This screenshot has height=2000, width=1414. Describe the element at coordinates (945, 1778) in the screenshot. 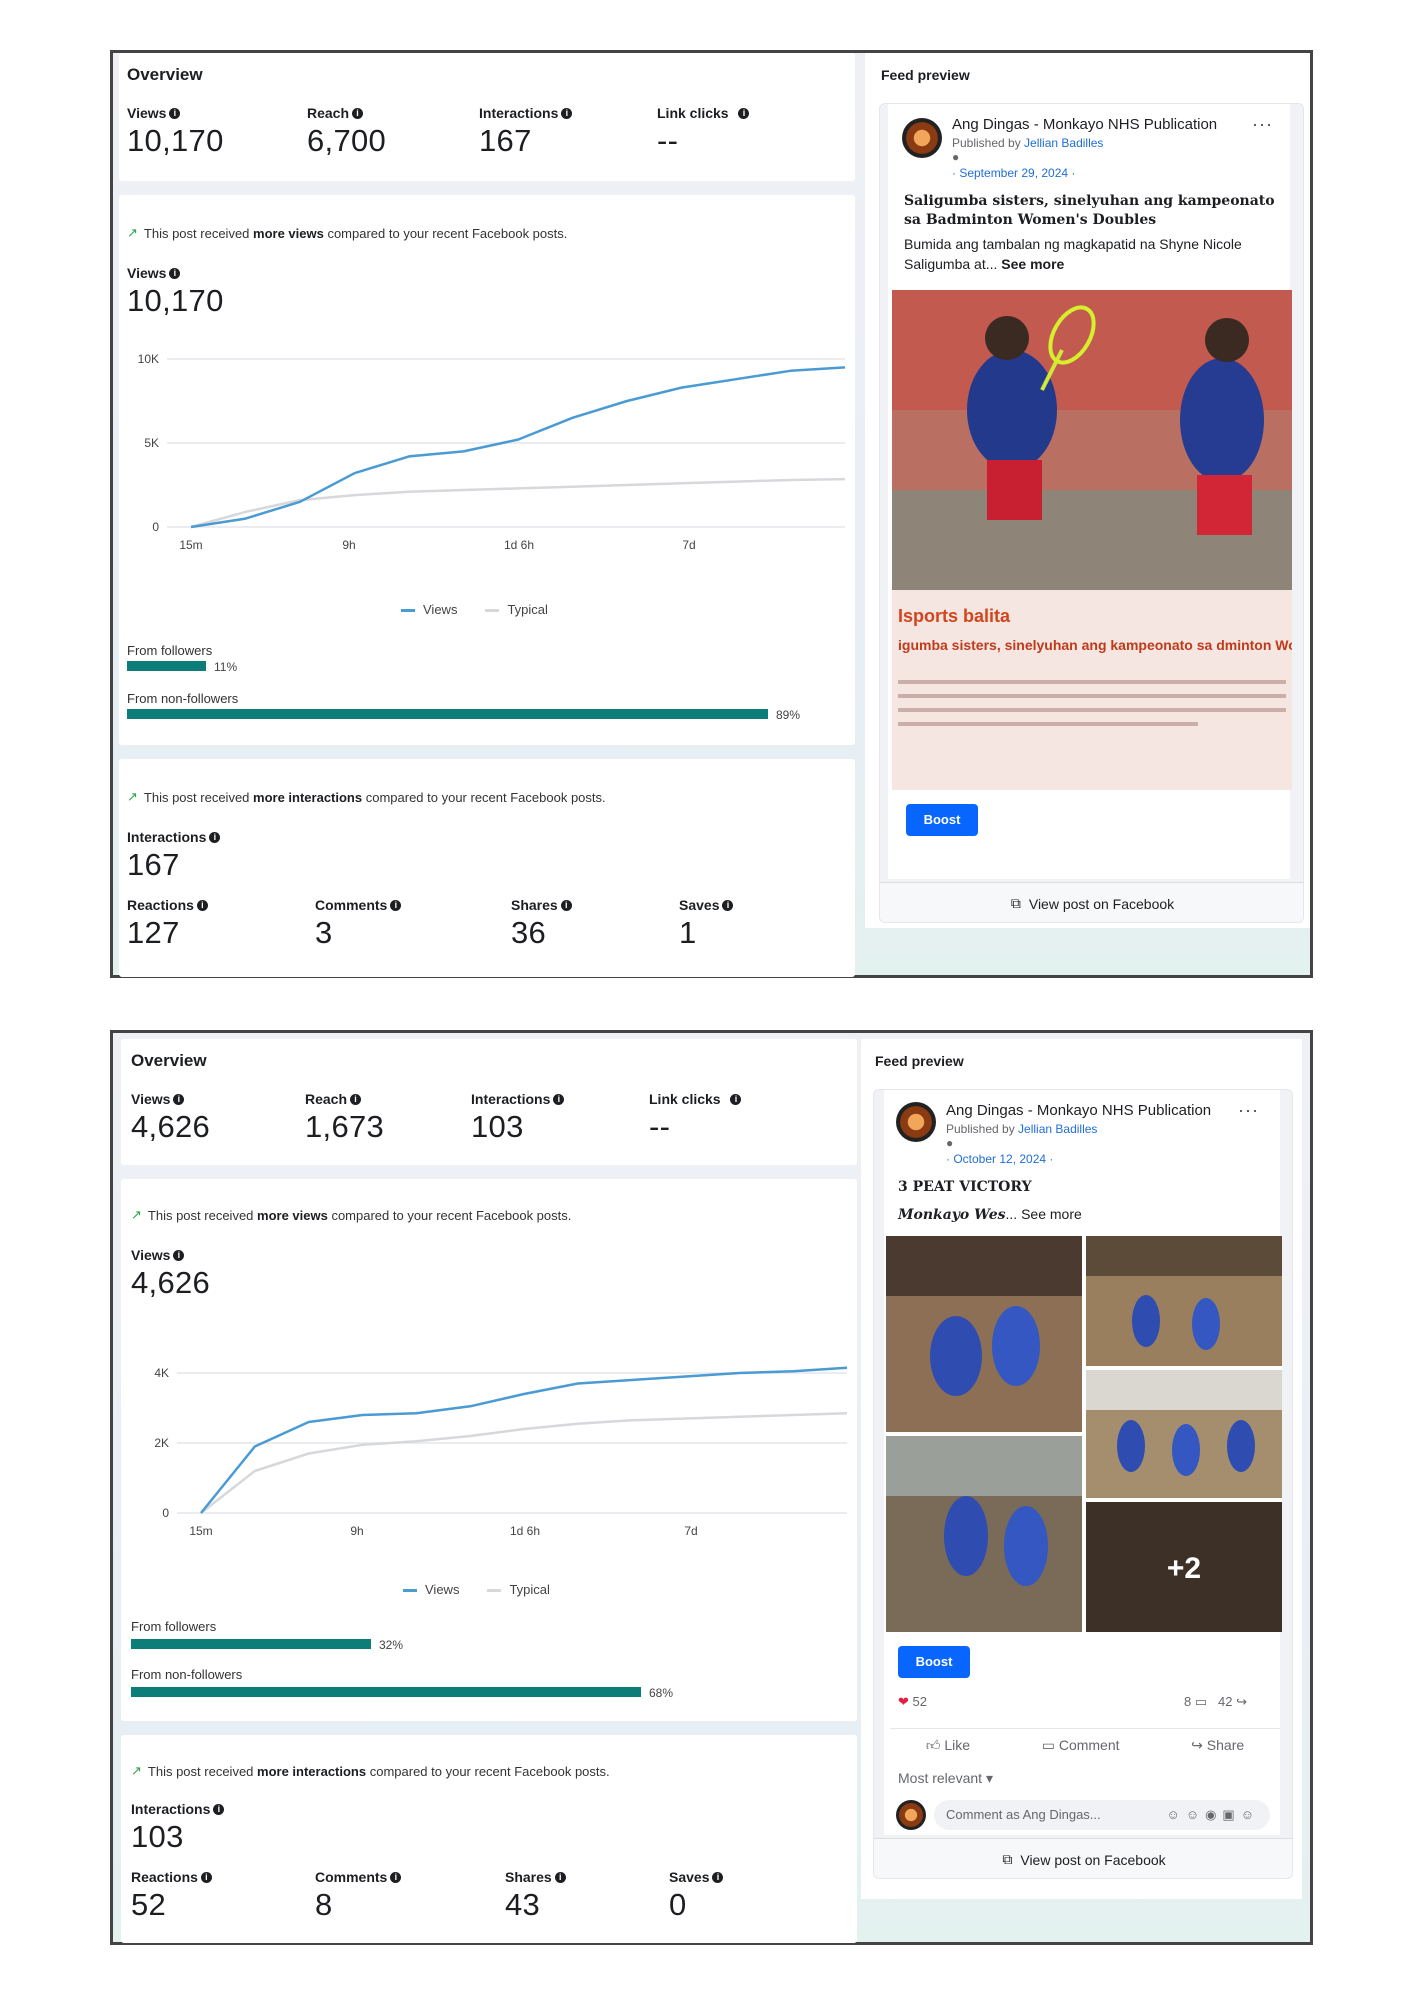

I see `most-relevant-dropdown: Most relevant ▾` at that location.